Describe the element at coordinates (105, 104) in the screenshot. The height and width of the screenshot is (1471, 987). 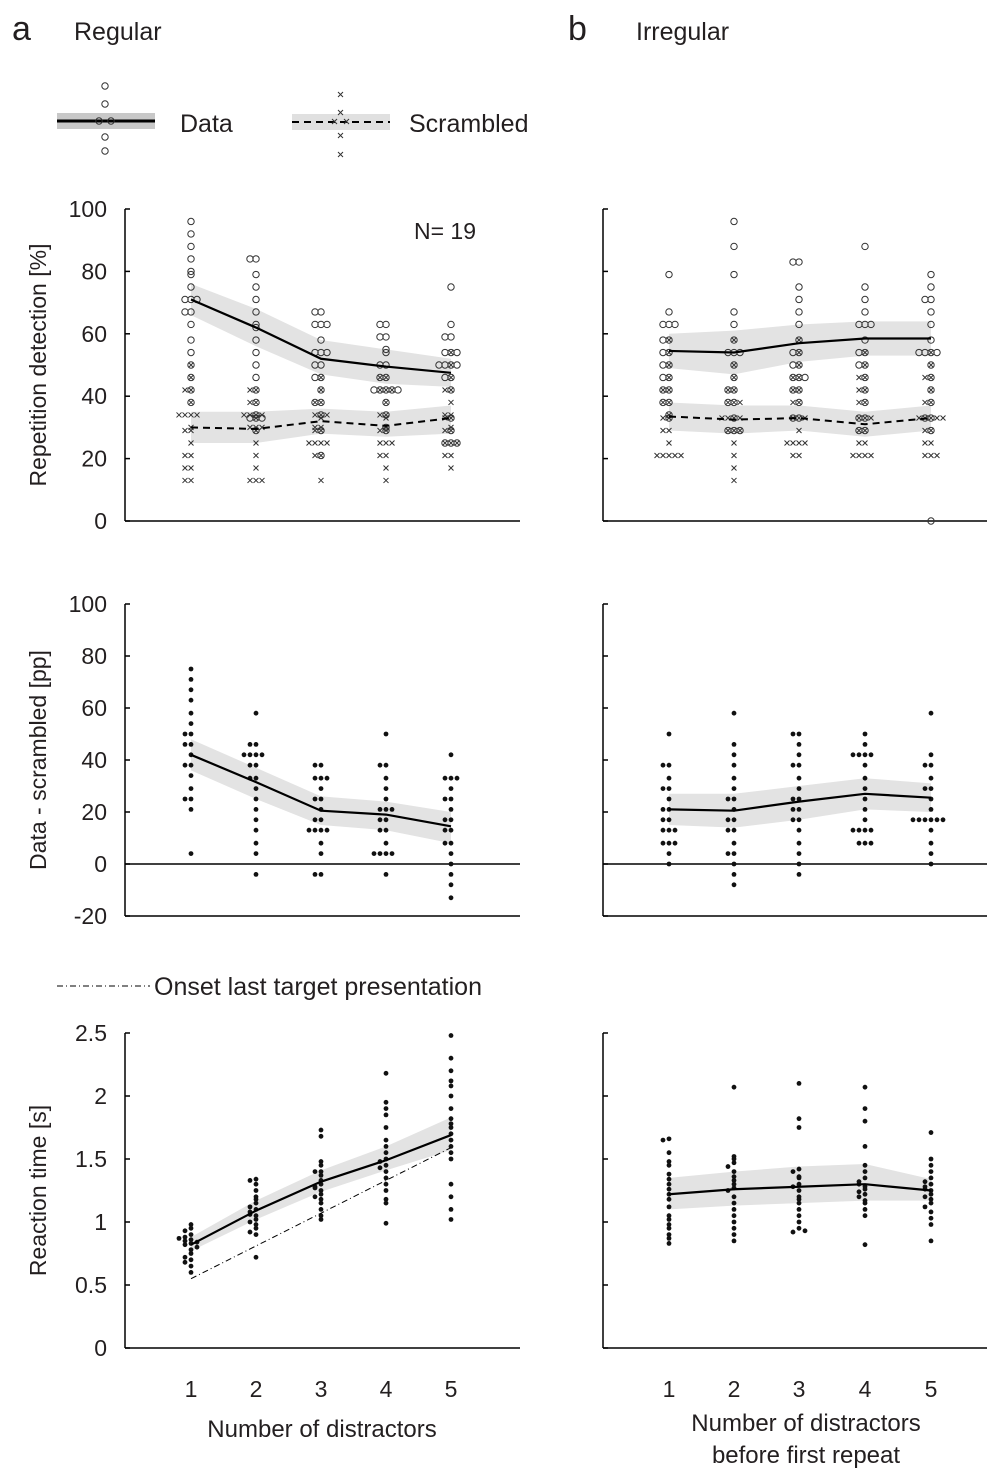
I see `legend-data-marker` at that location.